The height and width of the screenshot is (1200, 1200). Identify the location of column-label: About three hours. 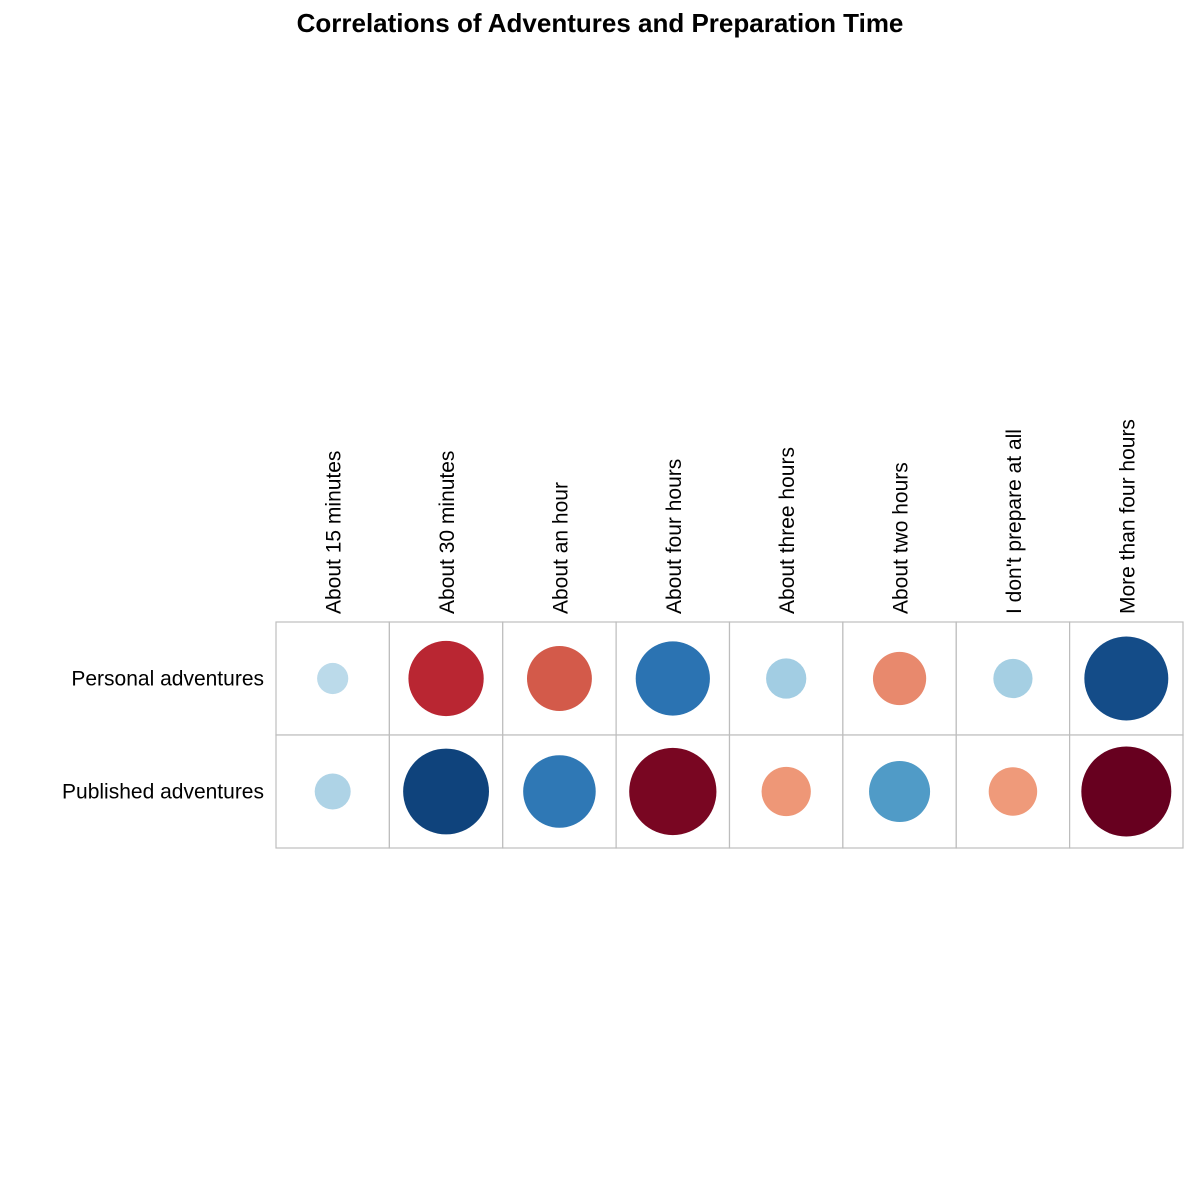
(787, 530).